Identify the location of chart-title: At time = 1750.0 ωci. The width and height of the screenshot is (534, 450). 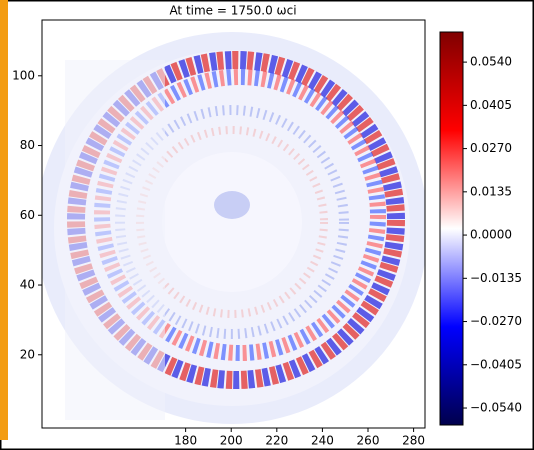
(232, 11).